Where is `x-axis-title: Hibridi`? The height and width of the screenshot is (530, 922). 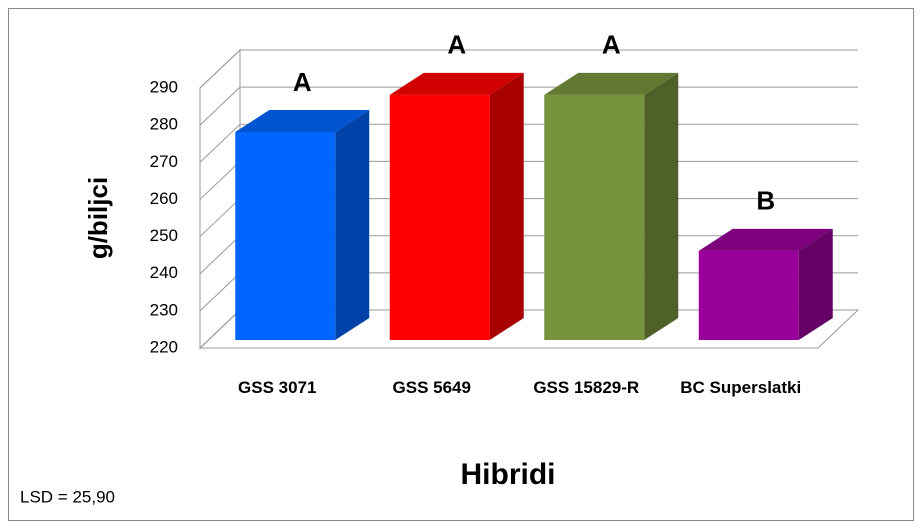
x-axis-title: Hibridi is located at coordinates (508, 474).